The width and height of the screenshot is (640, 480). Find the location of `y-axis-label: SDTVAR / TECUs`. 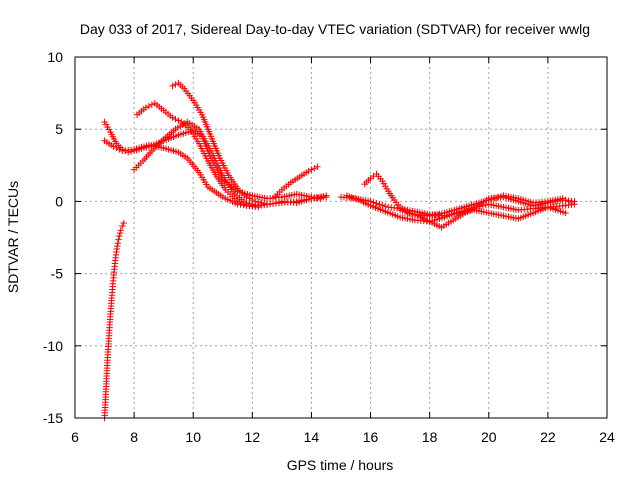

y-axis-label: SDTVAR / TECUs is located at coordinates (13, 237).